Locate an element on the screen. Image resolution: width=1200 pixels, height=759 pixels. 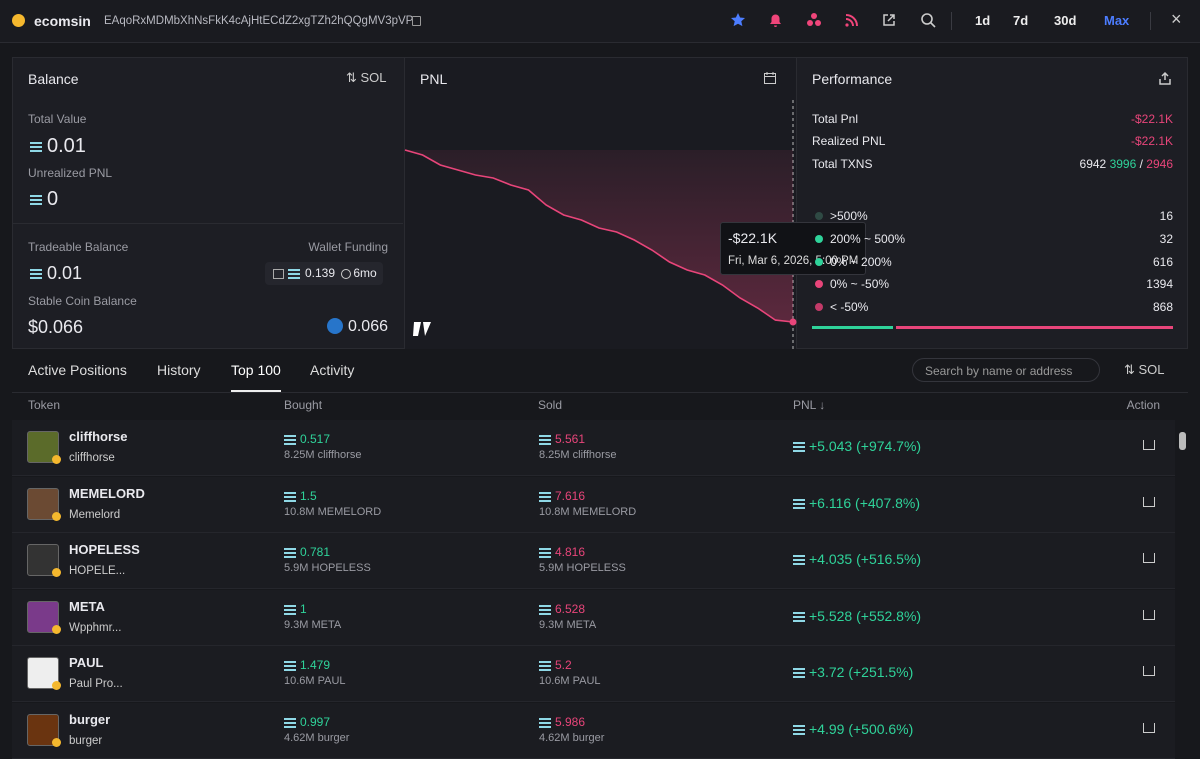
timeframe-button: 30d is located at coordinates (1065, 20).